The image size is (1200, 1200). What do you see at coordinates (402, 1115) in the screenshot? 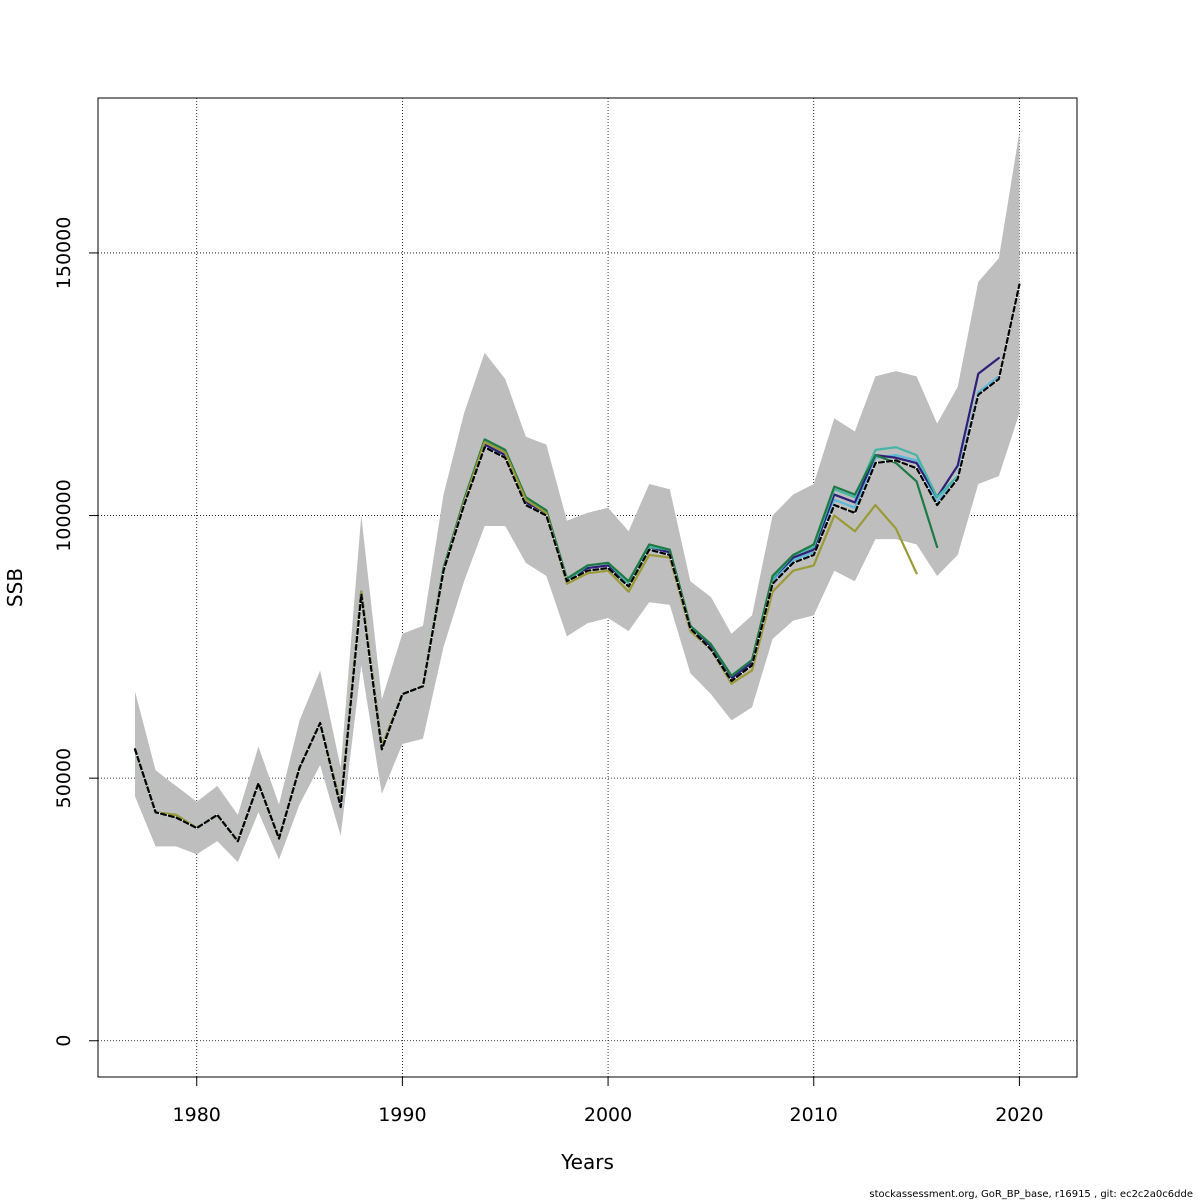
I see `x-tick-label: 1990` at bounding box center [402, 1115].